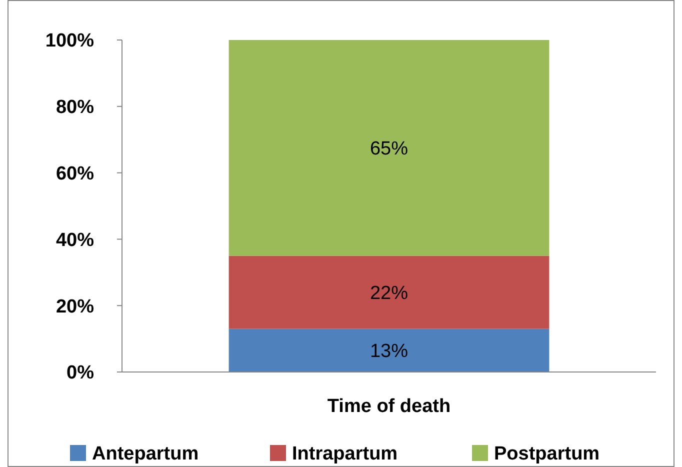  I want to click on legend-label: Intrapartum, so click(345, 454).